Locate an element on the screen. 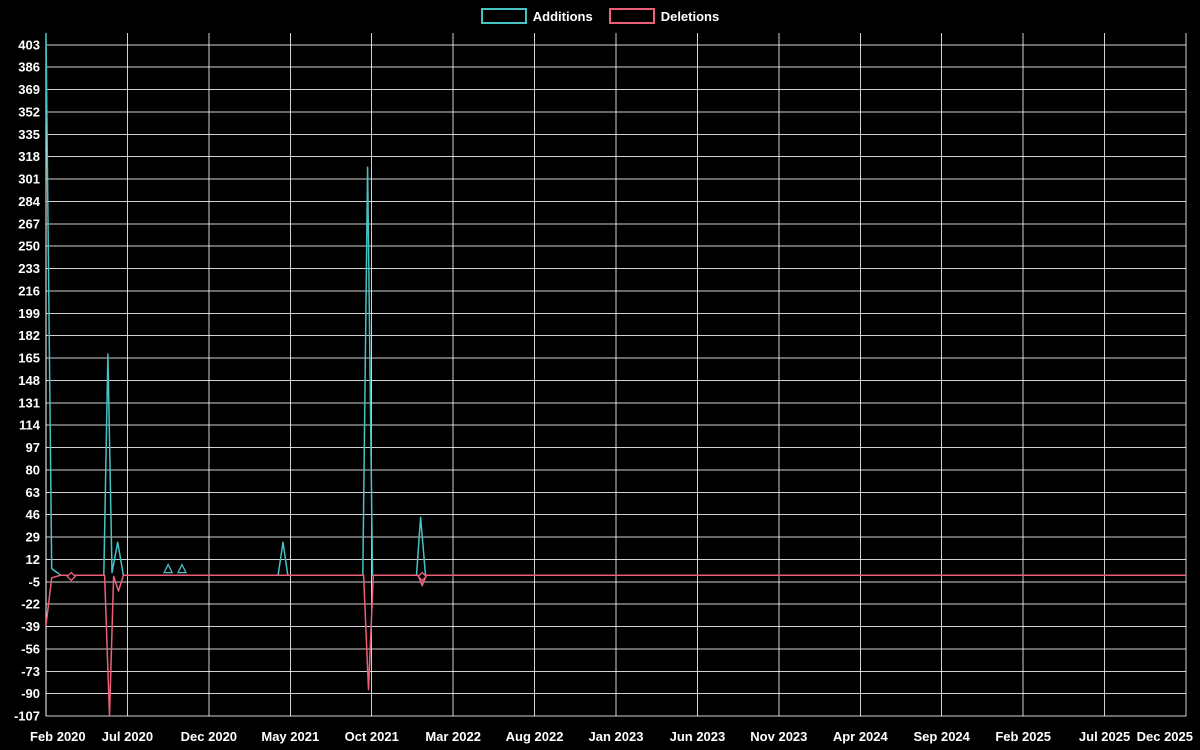 This screenshot has height=750, width=1200. y-tick-label: -107 is located at coordinates (27, 716).